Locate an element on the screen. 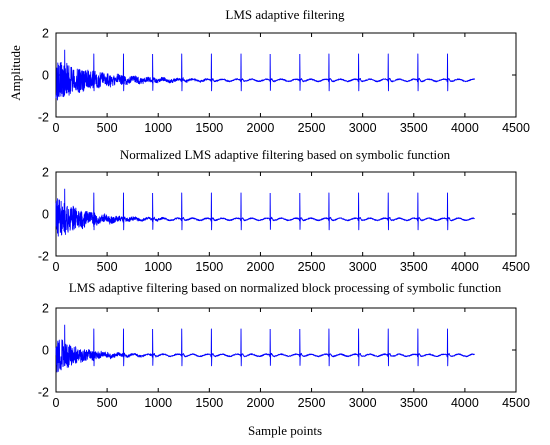 The image size is (550, 445). x-axis-label: Sample points is located at coordinates (285, 430).